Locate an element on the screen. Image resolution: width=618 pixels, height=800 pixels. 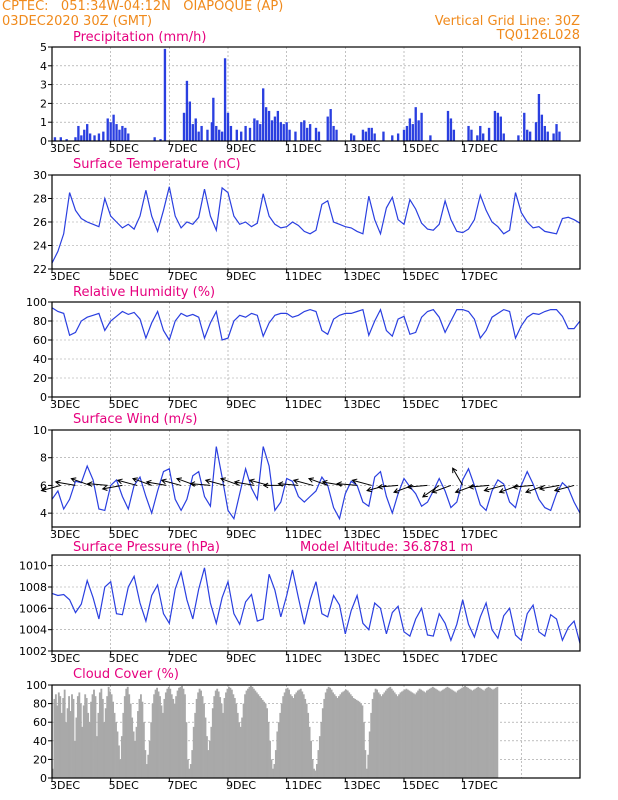
pressure-series-line is located at coordinates (316, 605).